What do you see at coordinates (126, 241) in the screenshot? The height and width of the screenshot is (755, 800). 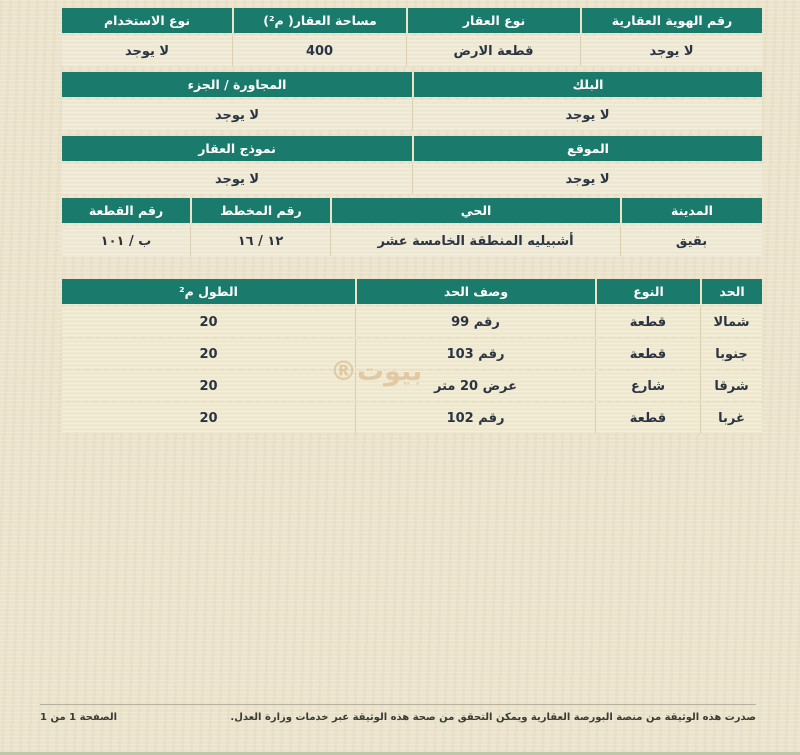 I see `value-cell: ب / ١٠١` at bounding box center [126, 241].